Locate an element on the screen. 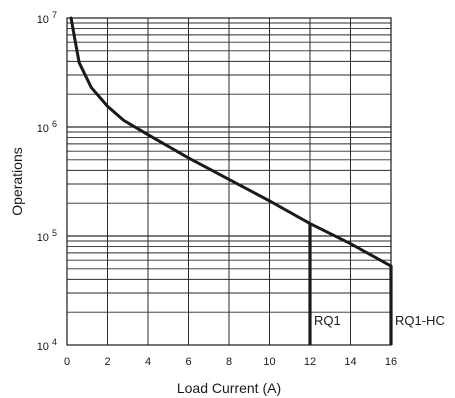 The width and height of the screenshot is (455, 398). x-tick-label: 12 is located at coordinates (310, 362).